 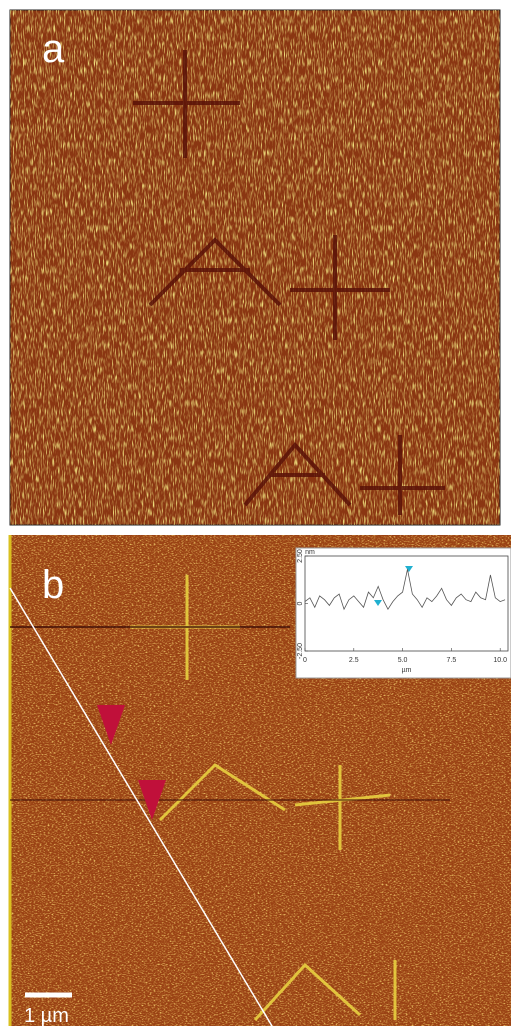 What do you see at coordinates (500, 660) in the screenshot?
I see `x-tick-label: 10.0` at bounding box center [500, 660].